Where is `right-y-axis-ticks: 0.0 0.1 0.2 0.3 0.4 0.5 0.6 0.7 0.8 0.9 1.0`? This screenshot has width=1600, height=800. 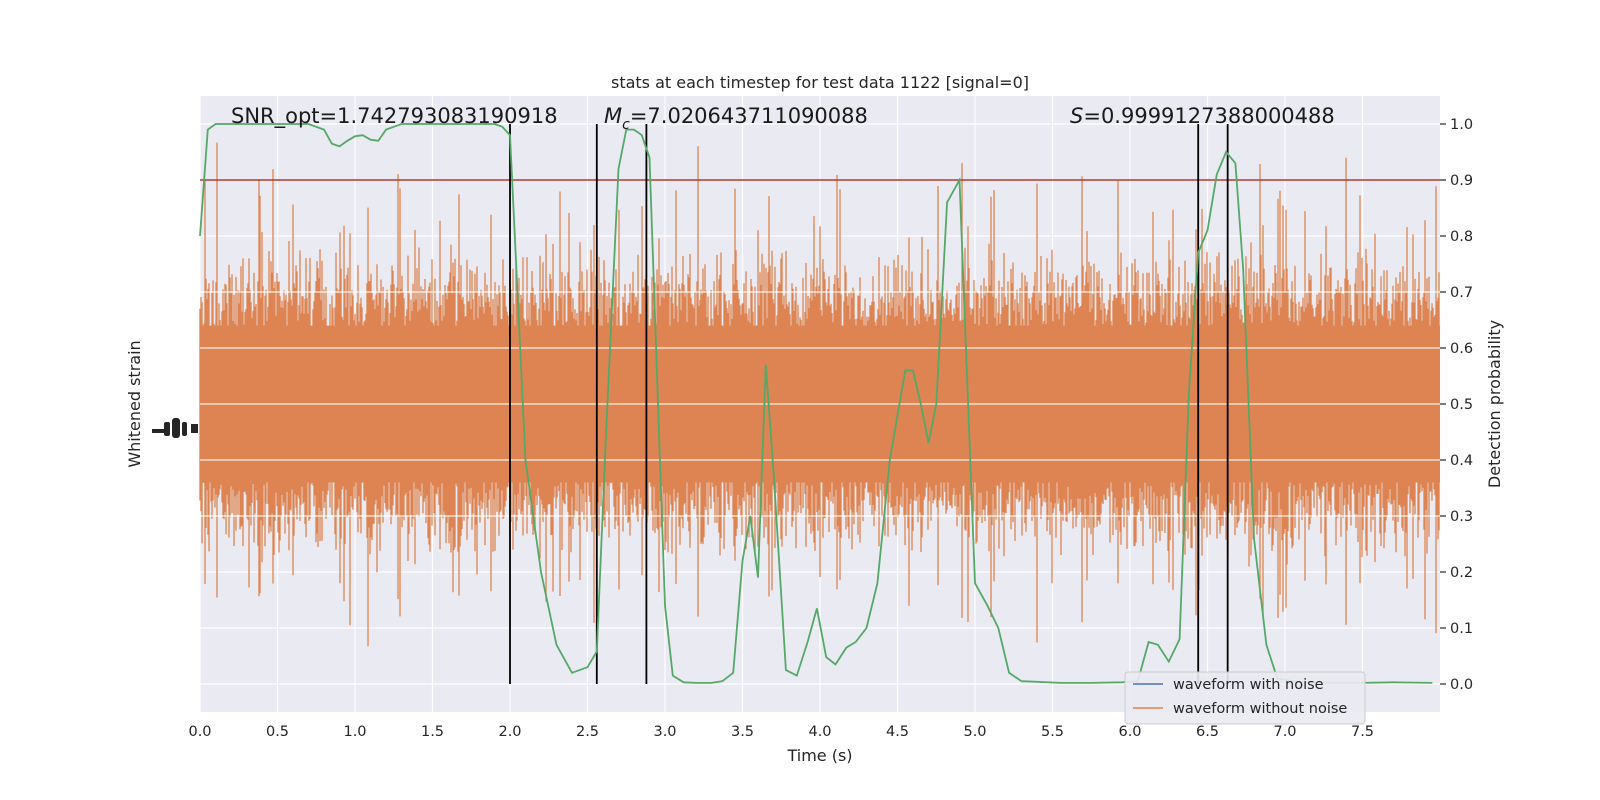
right-y-axis-ticks: 0.0 0.1 0.2 0.3 0.4 0.5 0.6 0.7 0.8 0.9 1.0 is located at coordinates (1456, 405).